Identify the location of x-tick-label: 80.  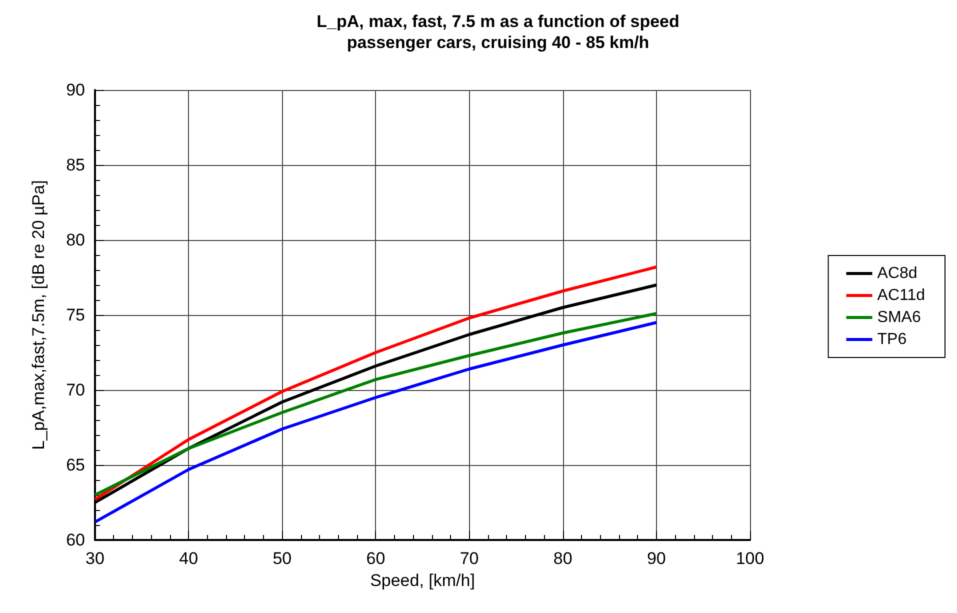
(562, 558).